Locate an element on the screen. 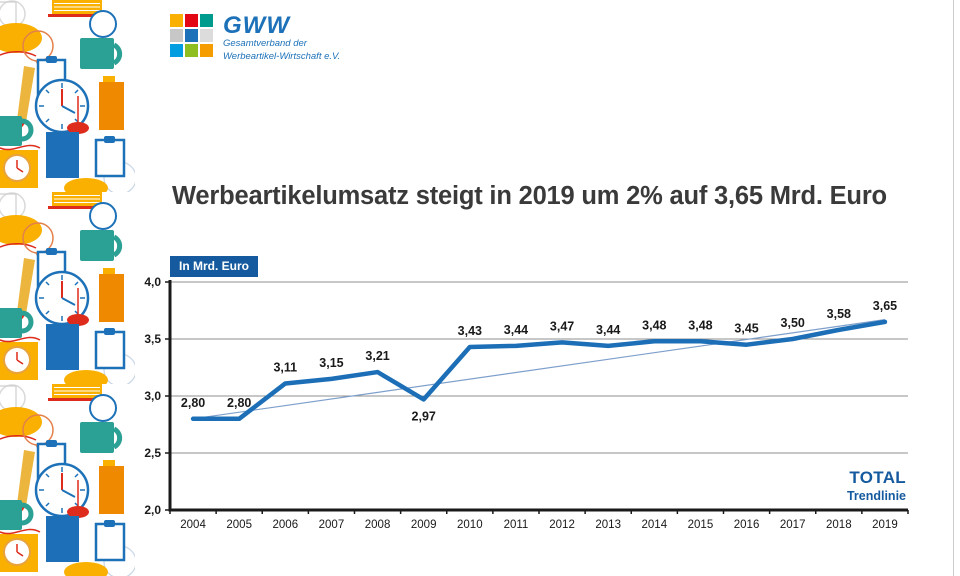 Image resolution: width=960 pixels, height=576 pixels. svg-text: 2,97 is located at coordinates (424, 416).